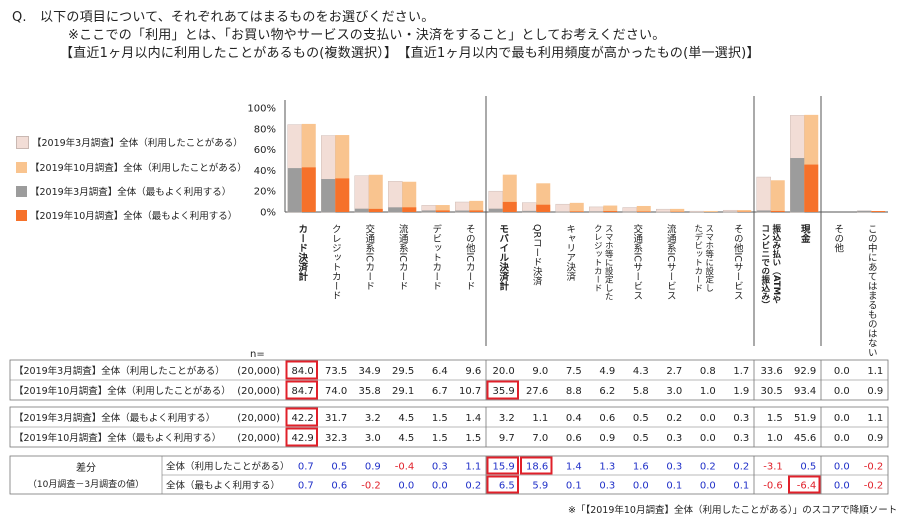 This screenshot has width=900, height=520. I want to click on table-cell: 74.0, so click(336, 391).